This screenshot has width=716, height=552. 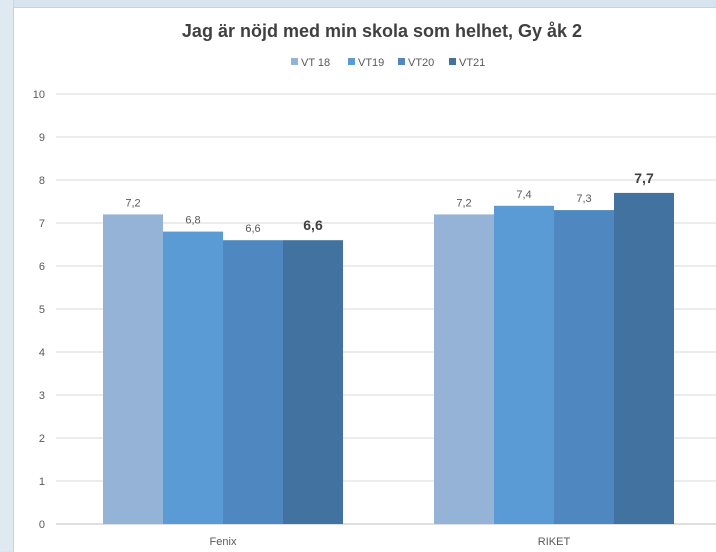 I want to click on bar-riket-vt21, so click(x=644, y=358).